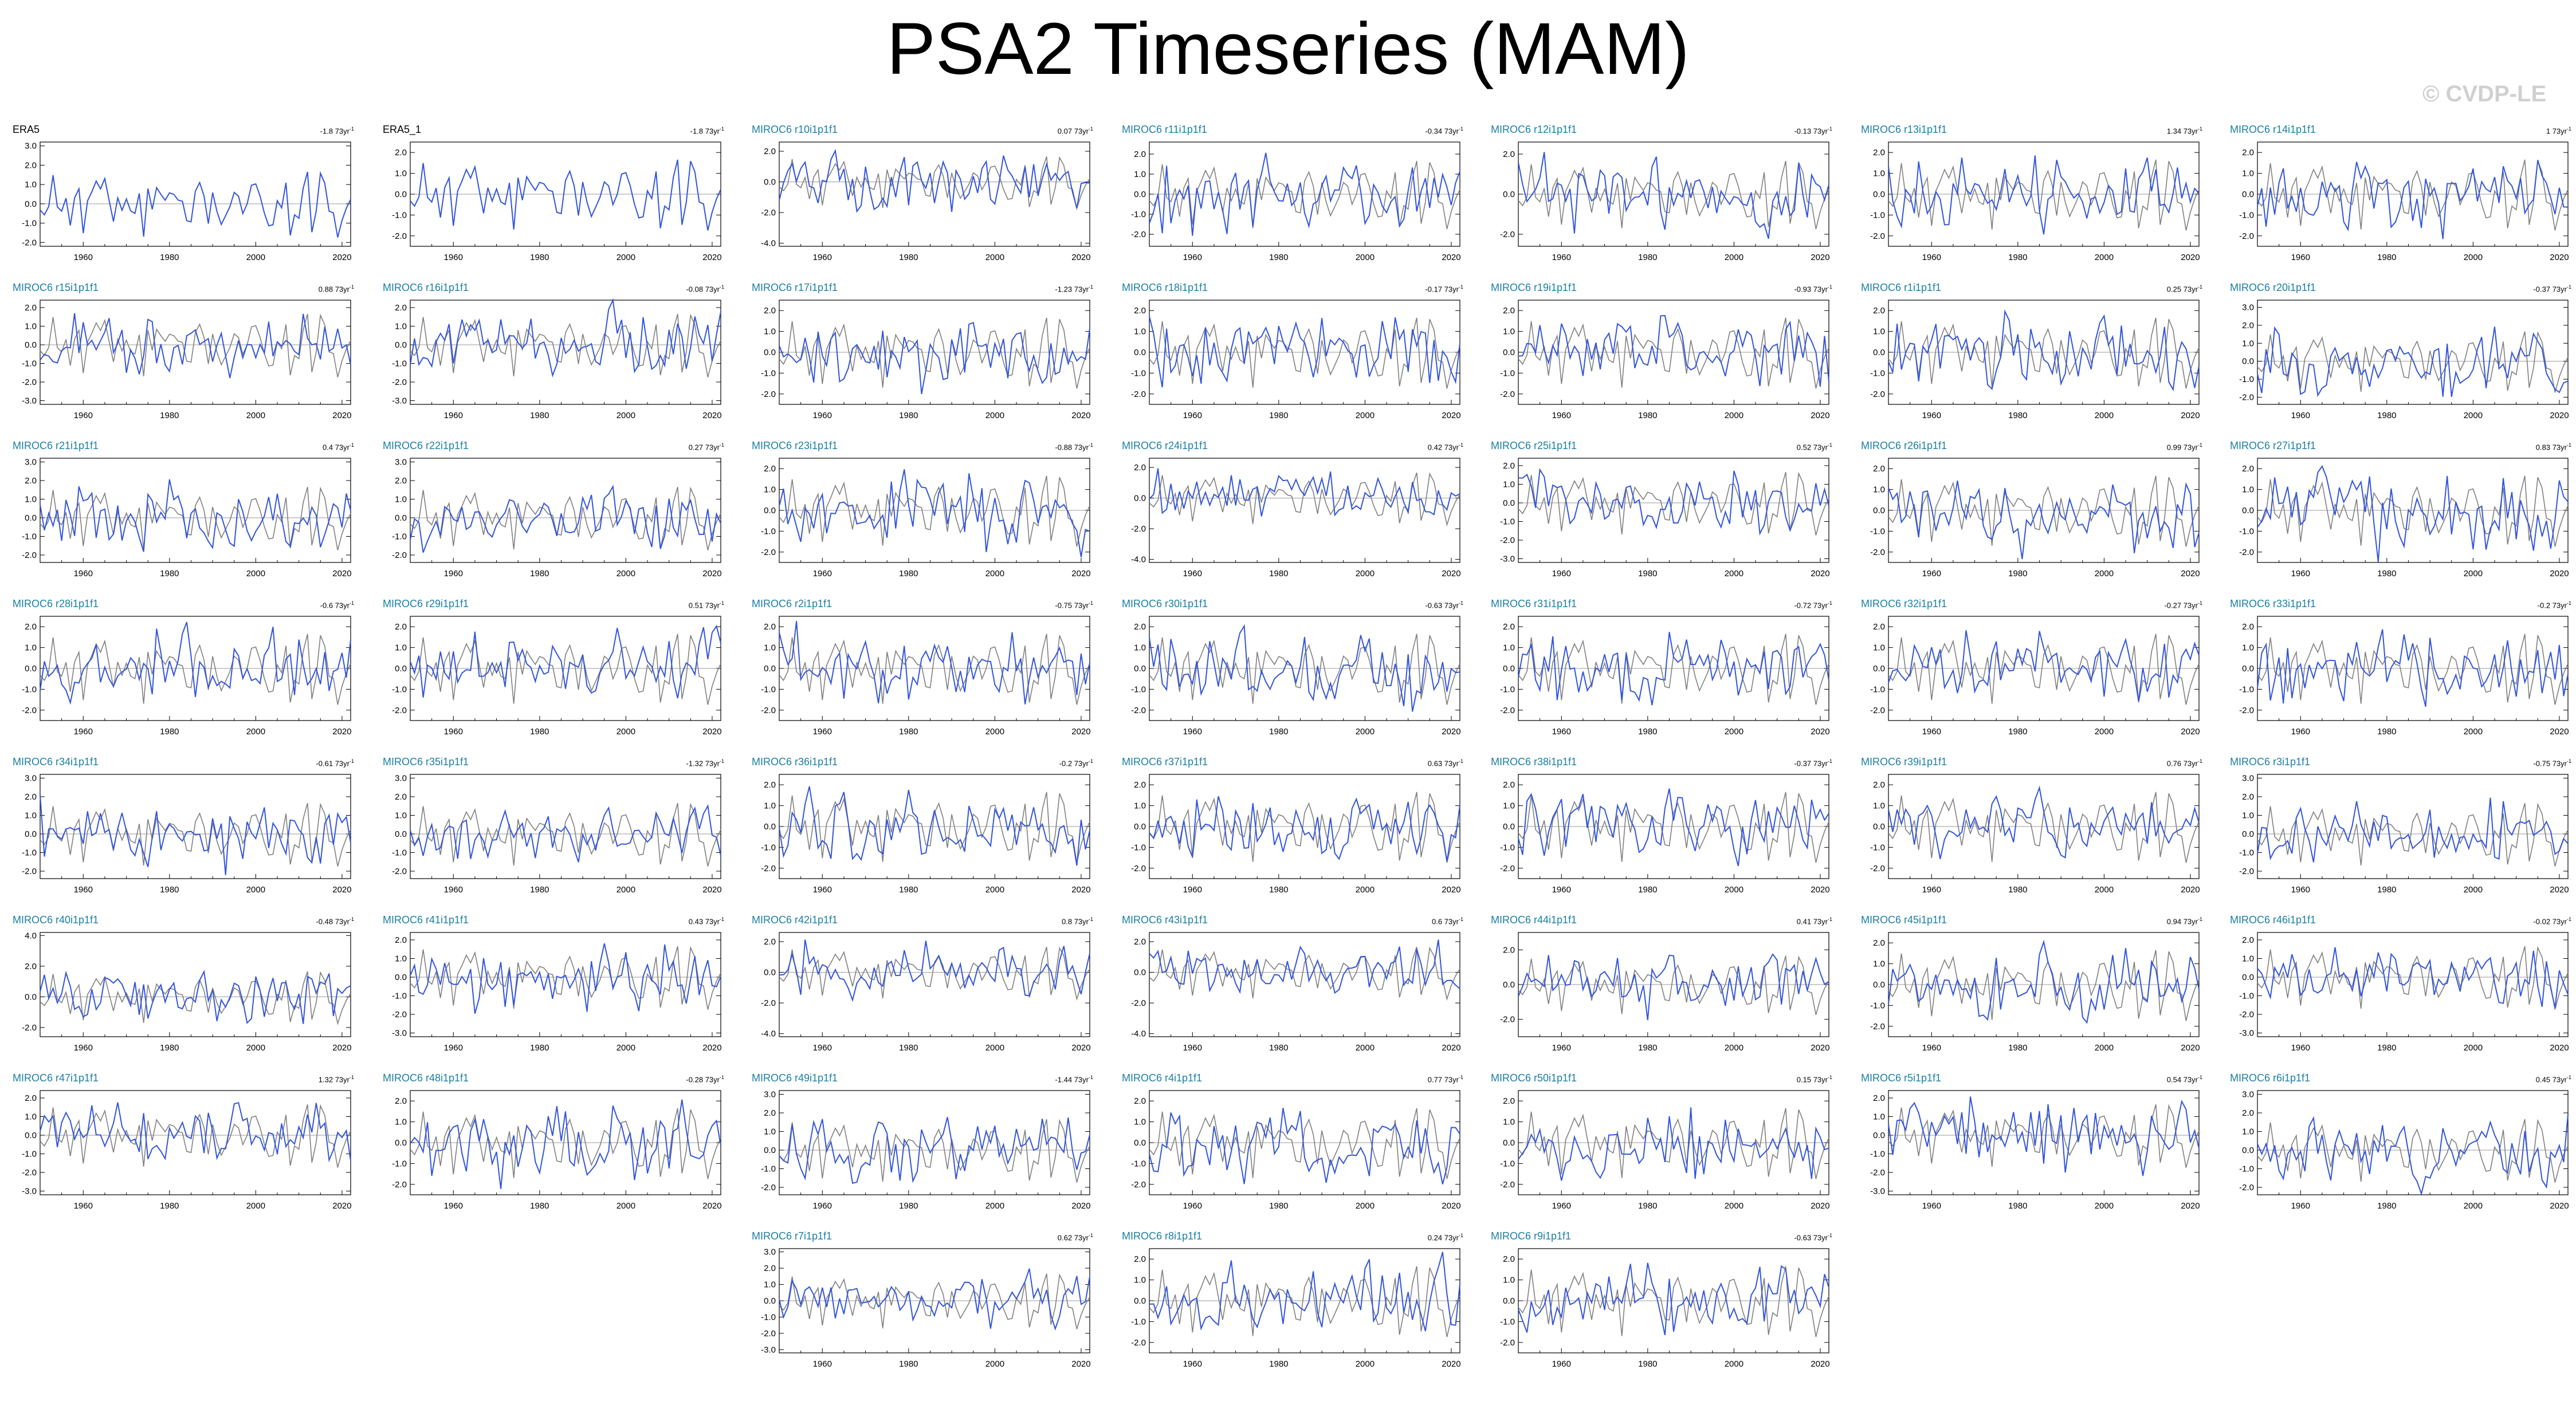 The image size is (2576, 1409). I want to click on panel-trend: 0.77 73yr-1, so click(1445, 1079).